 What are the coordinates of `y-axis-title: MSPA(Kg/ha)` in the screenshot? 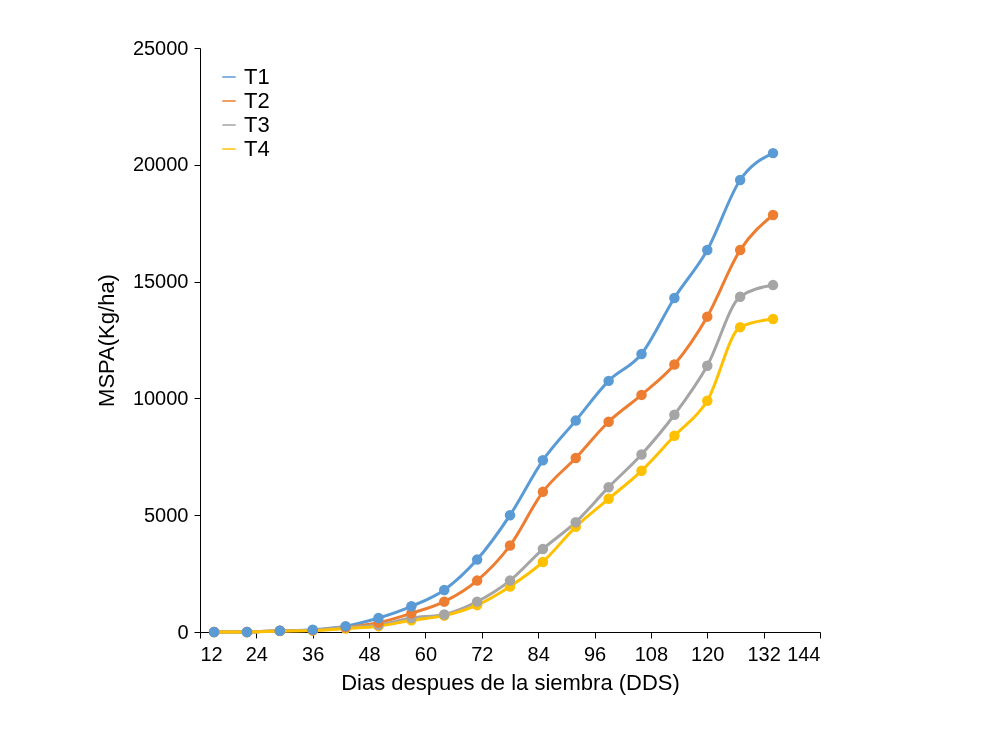 It's located at (106, 340).